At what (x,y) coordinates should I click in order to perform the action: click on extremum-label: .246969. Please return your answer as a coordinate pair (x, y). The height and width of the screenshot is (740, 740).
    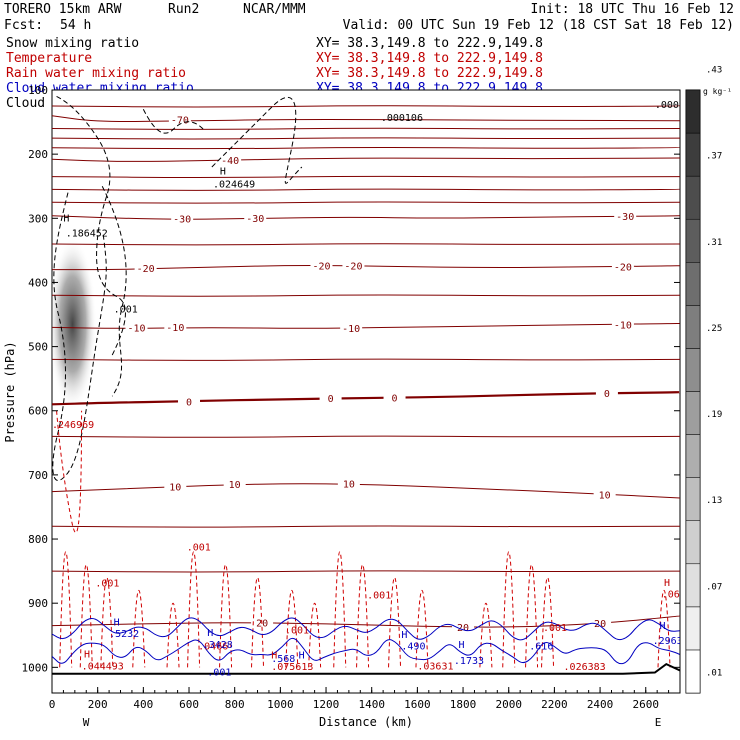
    Looking at the image, I should click on (73, 425).